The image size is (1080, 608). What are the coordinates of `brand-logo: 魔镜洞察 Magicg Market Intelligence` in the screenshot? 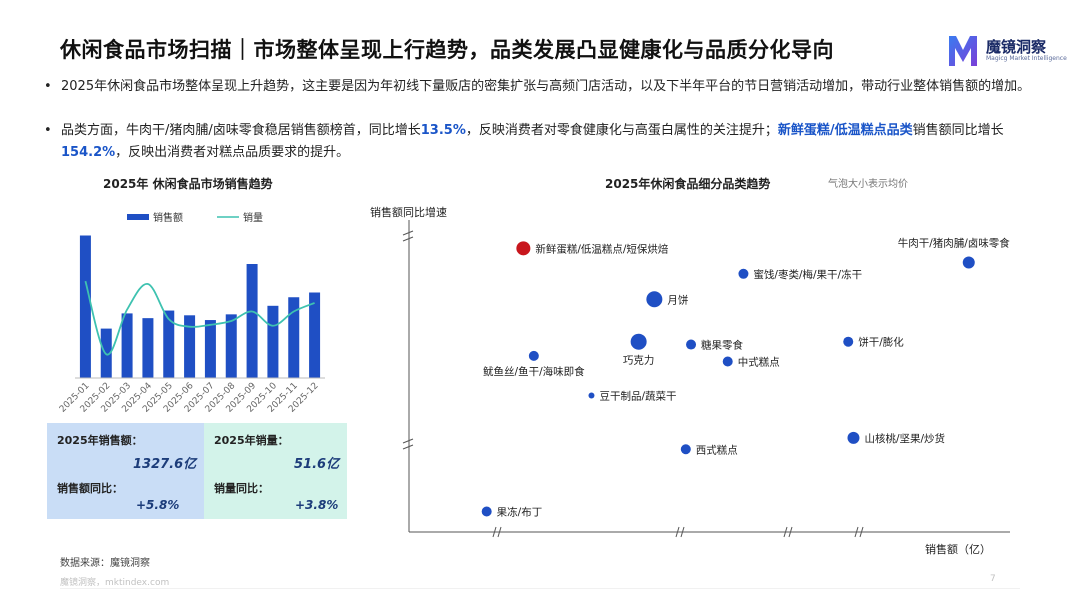 It's located at (1006, 52).